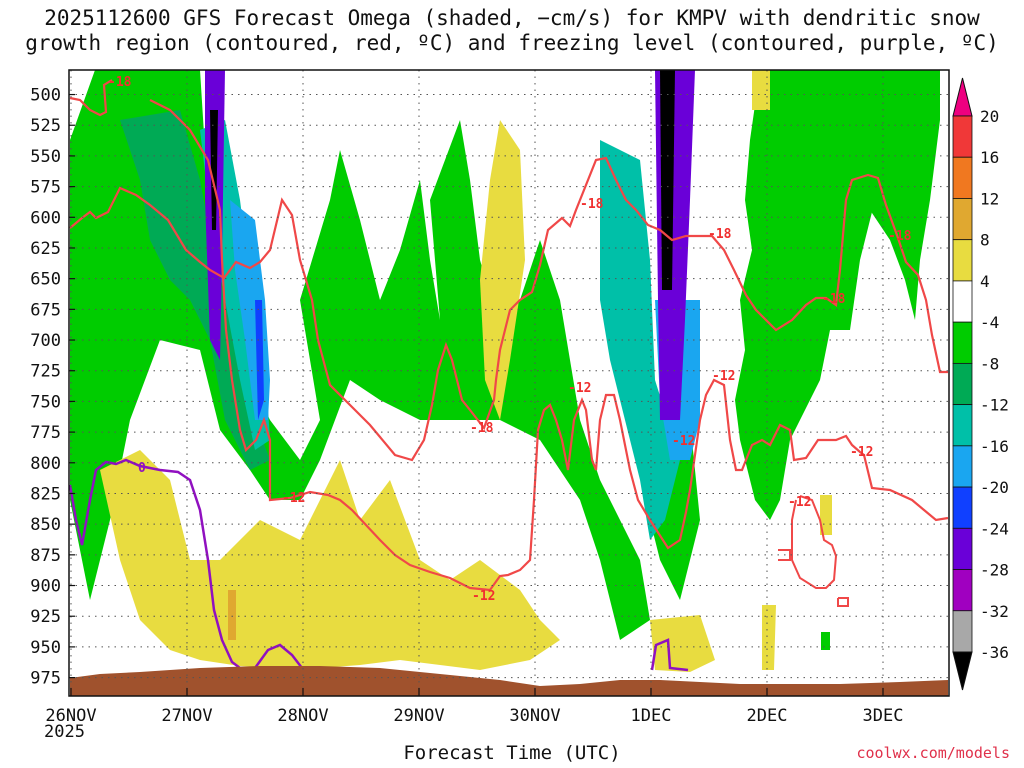 Image resolution: width=1024 pixels, height=768 pixels. What do you see at coordinates (985, 281) in the screenshot?
I see `colorbar-label: 4` at bounding box center [985, 281].